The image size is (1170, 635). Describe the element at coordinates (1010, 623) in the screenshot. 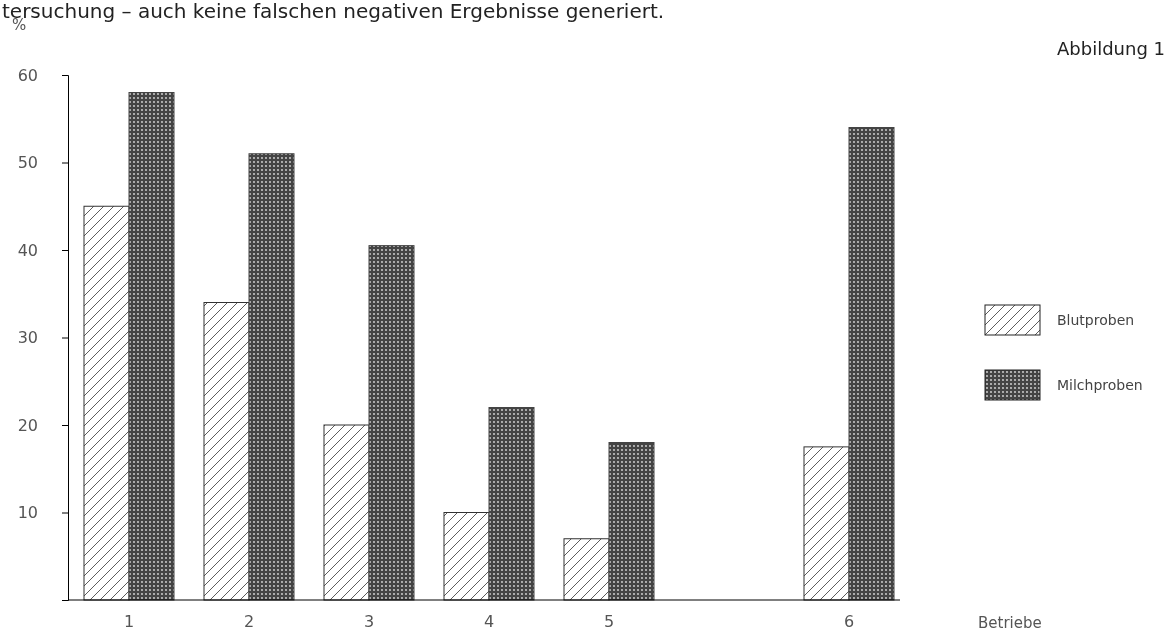

I see `text: Betriebe` at that location.